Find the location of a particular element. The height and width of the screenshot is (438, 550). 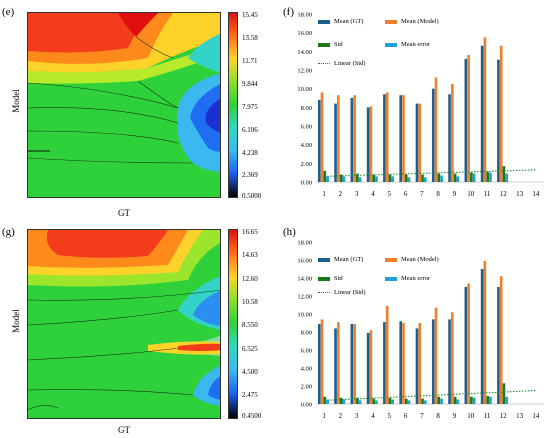

legend-h-mean-model: Mean (Model) is located at coordinates (412, 259).